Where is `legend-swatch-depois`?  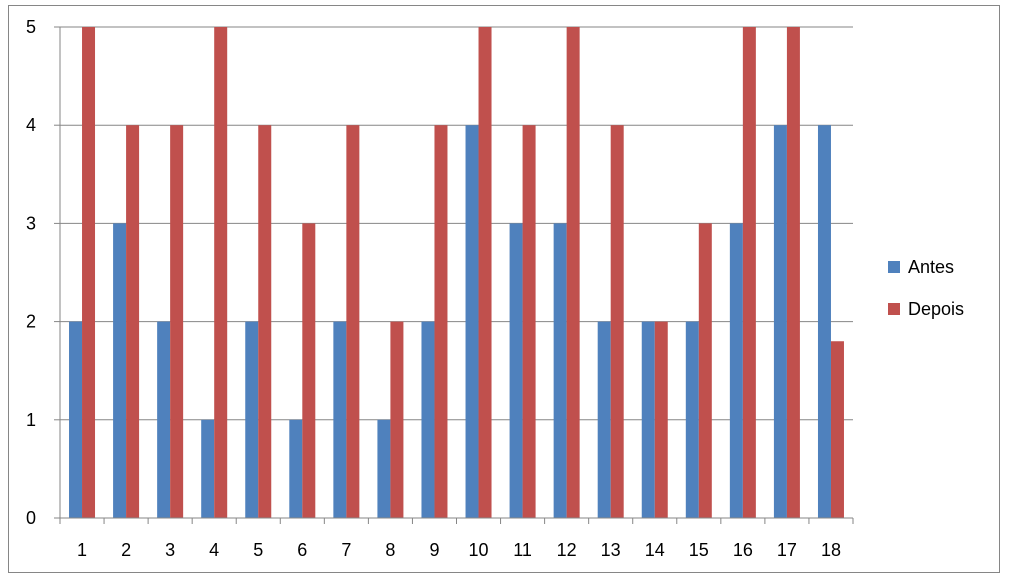
legend-swatch-depois is located at coordinates (894, 309).